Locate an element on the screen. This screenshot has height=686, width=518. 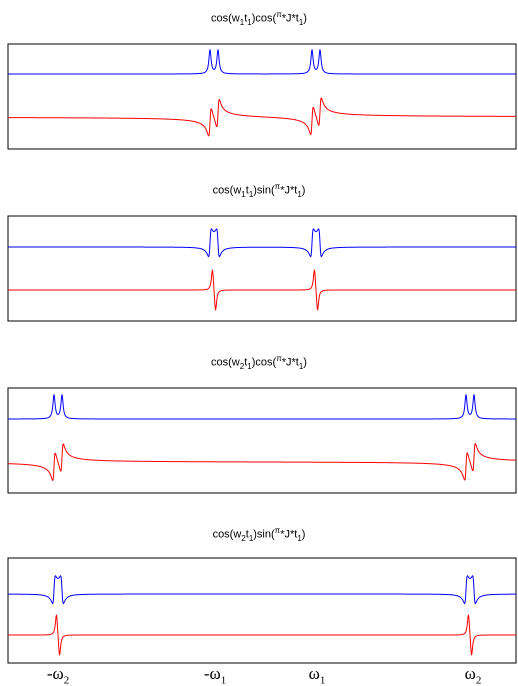
x-tick-minus-omega-2: -ω2 is located at coordinates (58, 675).